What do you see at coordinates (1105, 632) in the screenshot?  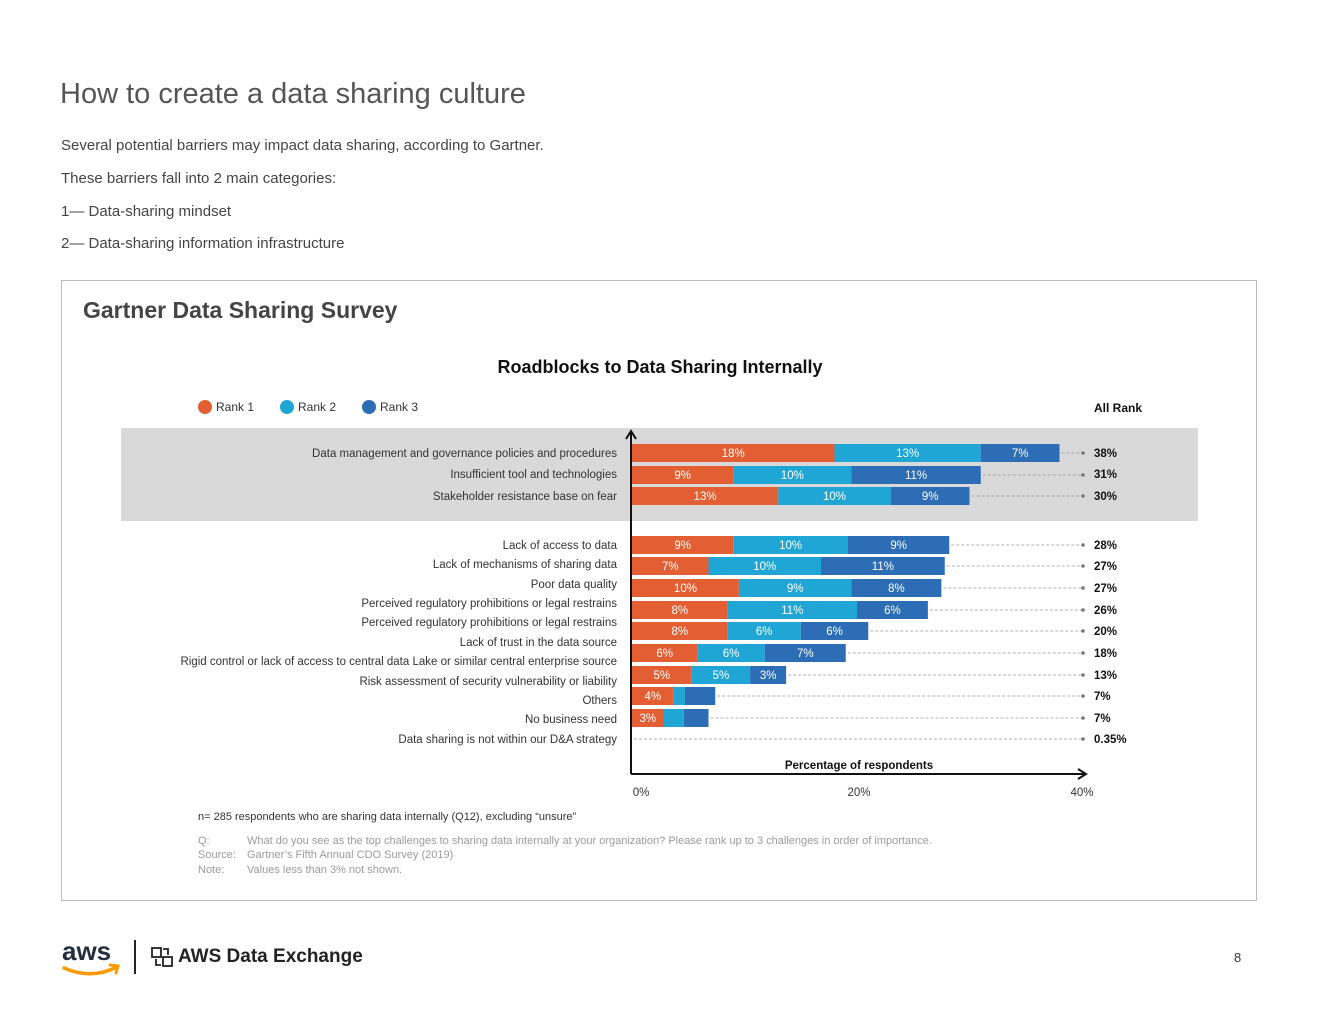 I see `all-rank-total: 20%` at bounding box center [1105, 632].